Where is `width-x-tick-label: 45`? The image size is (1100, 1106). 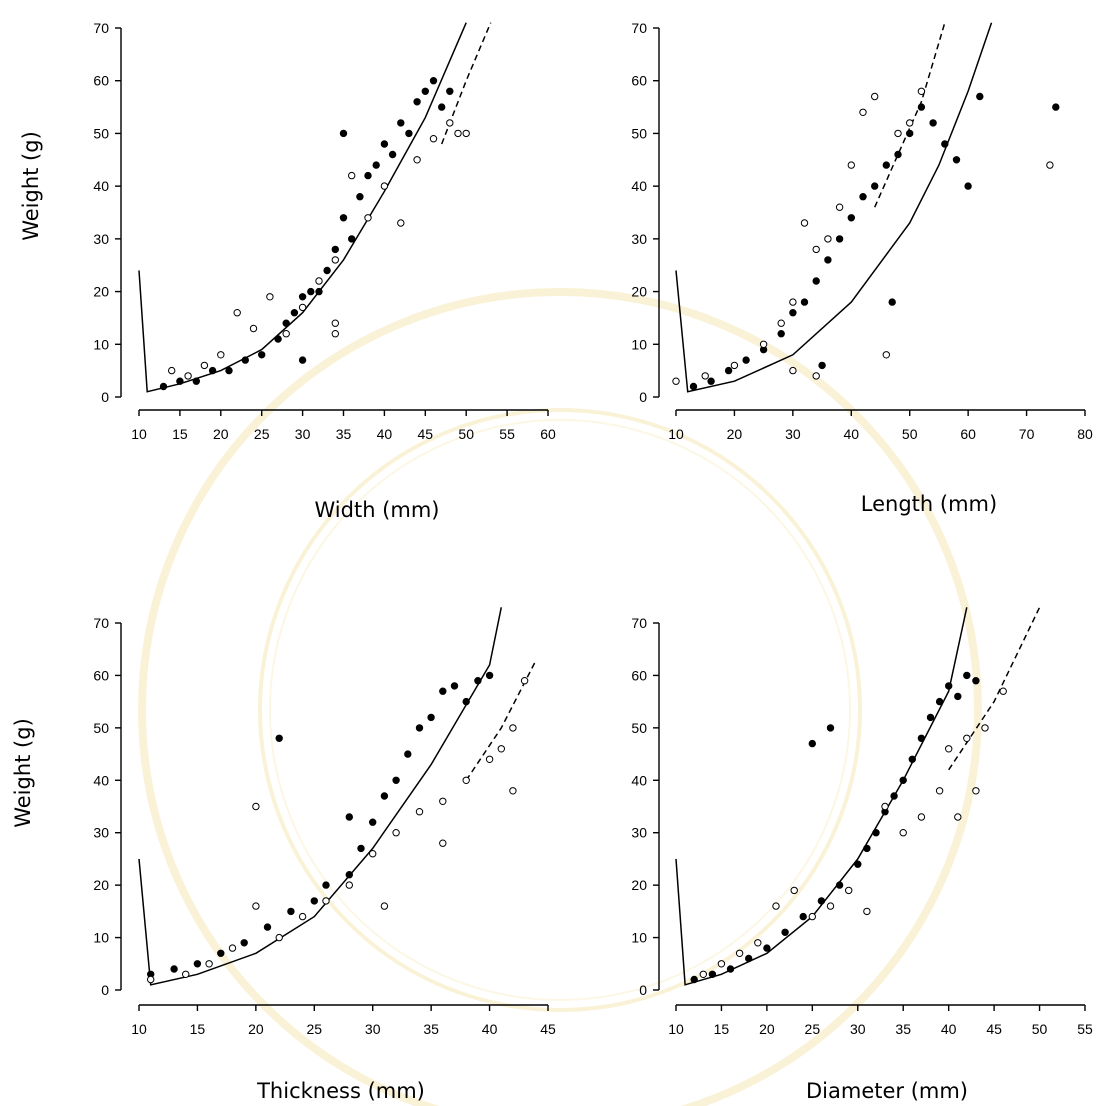
width-x-tick-label: 45 is located at coordinates (426, 434).